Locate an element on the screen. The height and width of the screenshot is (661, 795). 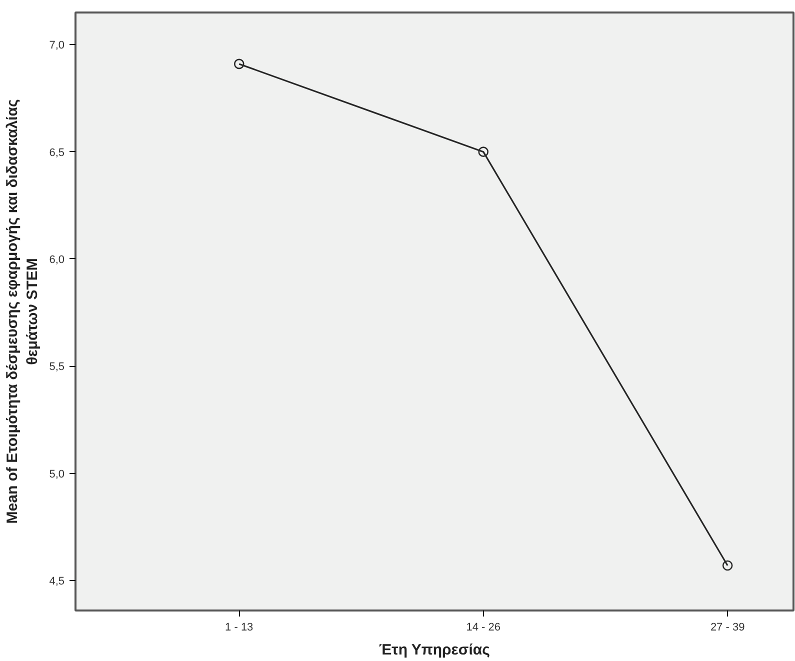
y-tick-label: 6,0 is located at coordinates (57, 260).